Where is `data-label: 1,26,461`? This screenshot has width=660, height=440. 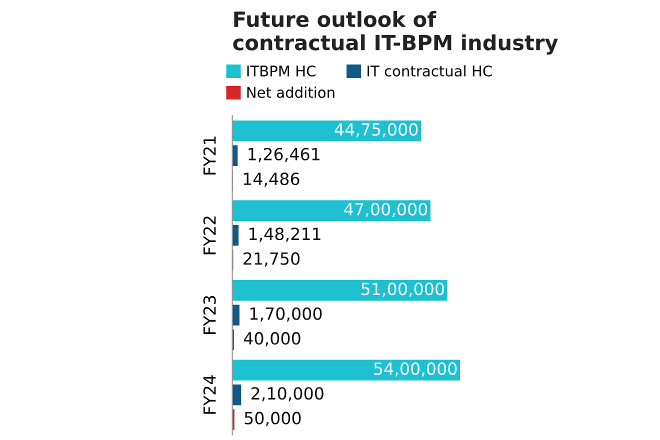 data-label: 1,26,461 is located at coordinates (284, 155).